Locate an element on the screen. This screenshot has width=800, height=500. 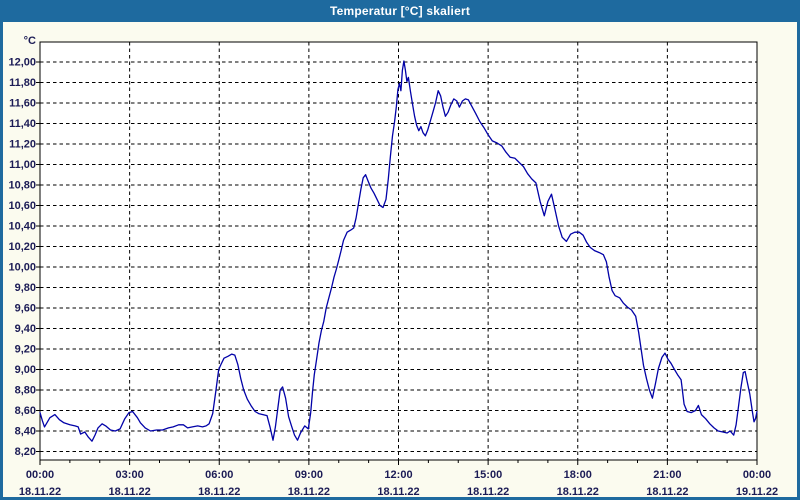
y-tick-label: 11,00 is located at coordinates (22, 165).